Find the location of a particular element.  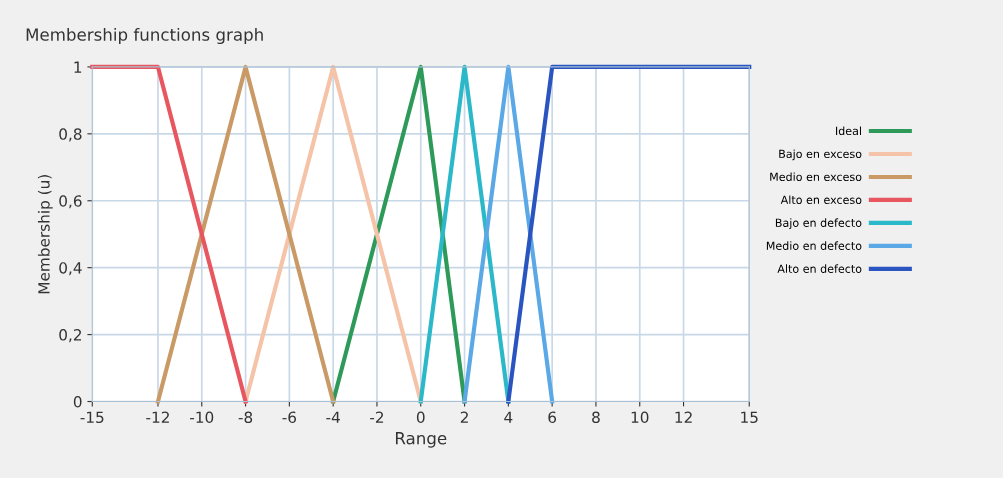

x-tick-label: -15 is located at coordinates (92, 417).